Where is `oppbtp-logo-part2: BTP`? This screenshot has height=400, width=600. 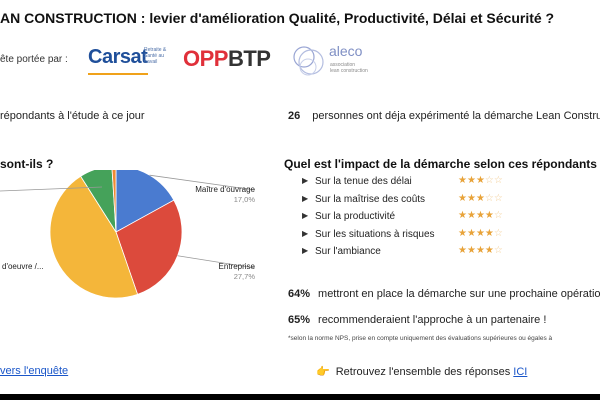 oppbtp-logo-part2: BTP is located at coordinates (249, 58).